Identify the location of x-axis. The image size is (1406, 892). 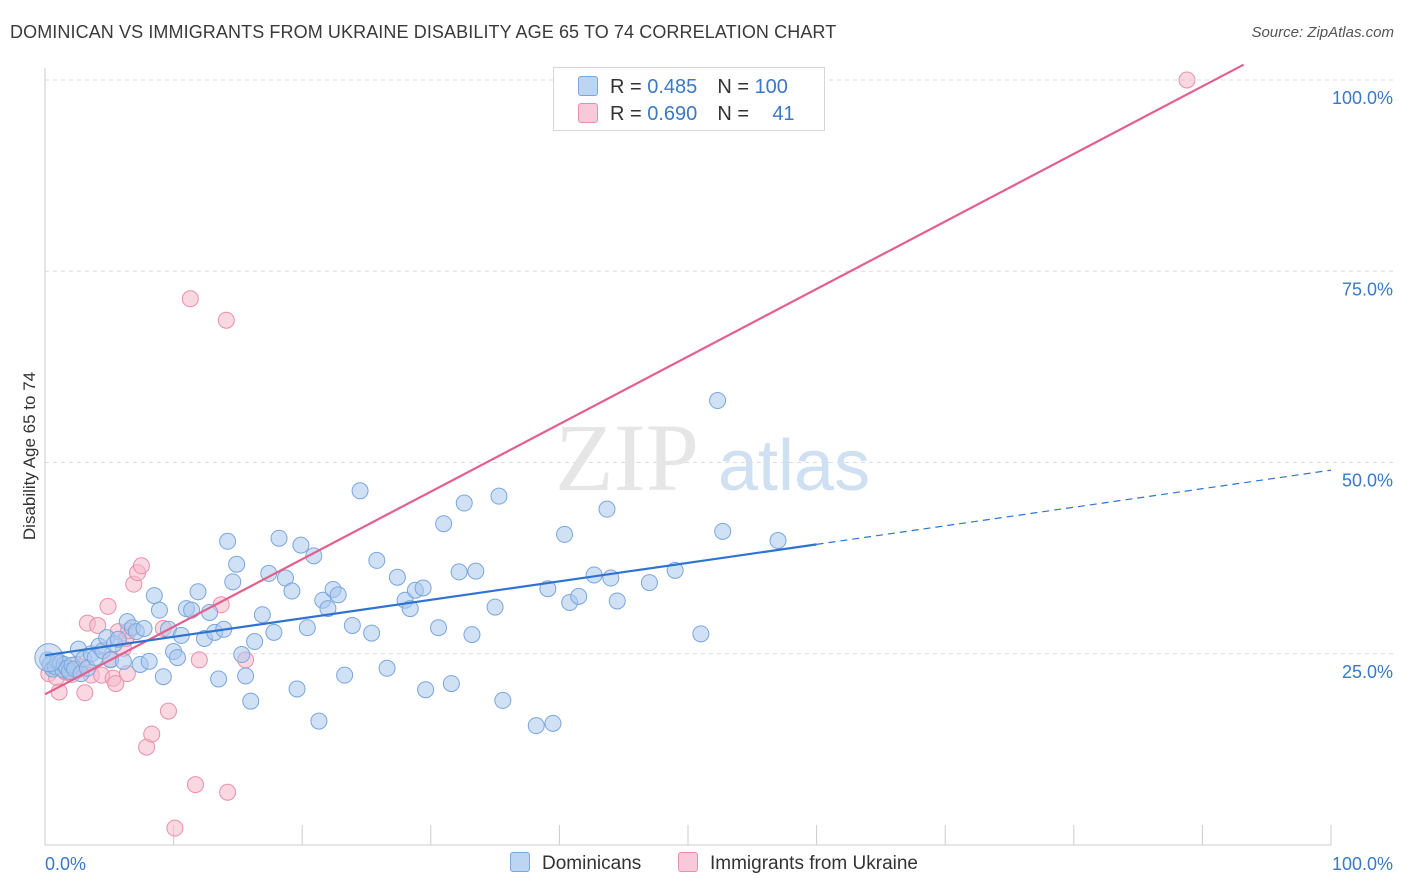
(688, 835).